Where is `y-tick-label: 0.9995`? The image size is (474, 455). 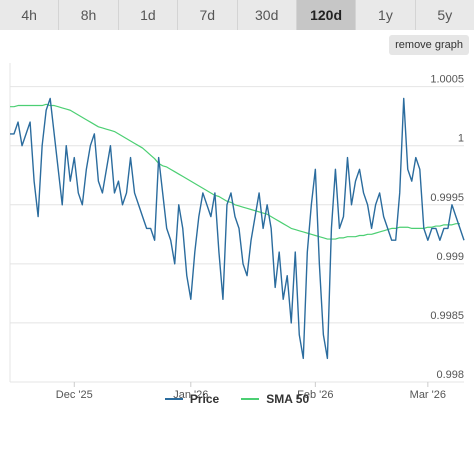
y-tick-label: 0.9995 is located at coordinates (447, 198).